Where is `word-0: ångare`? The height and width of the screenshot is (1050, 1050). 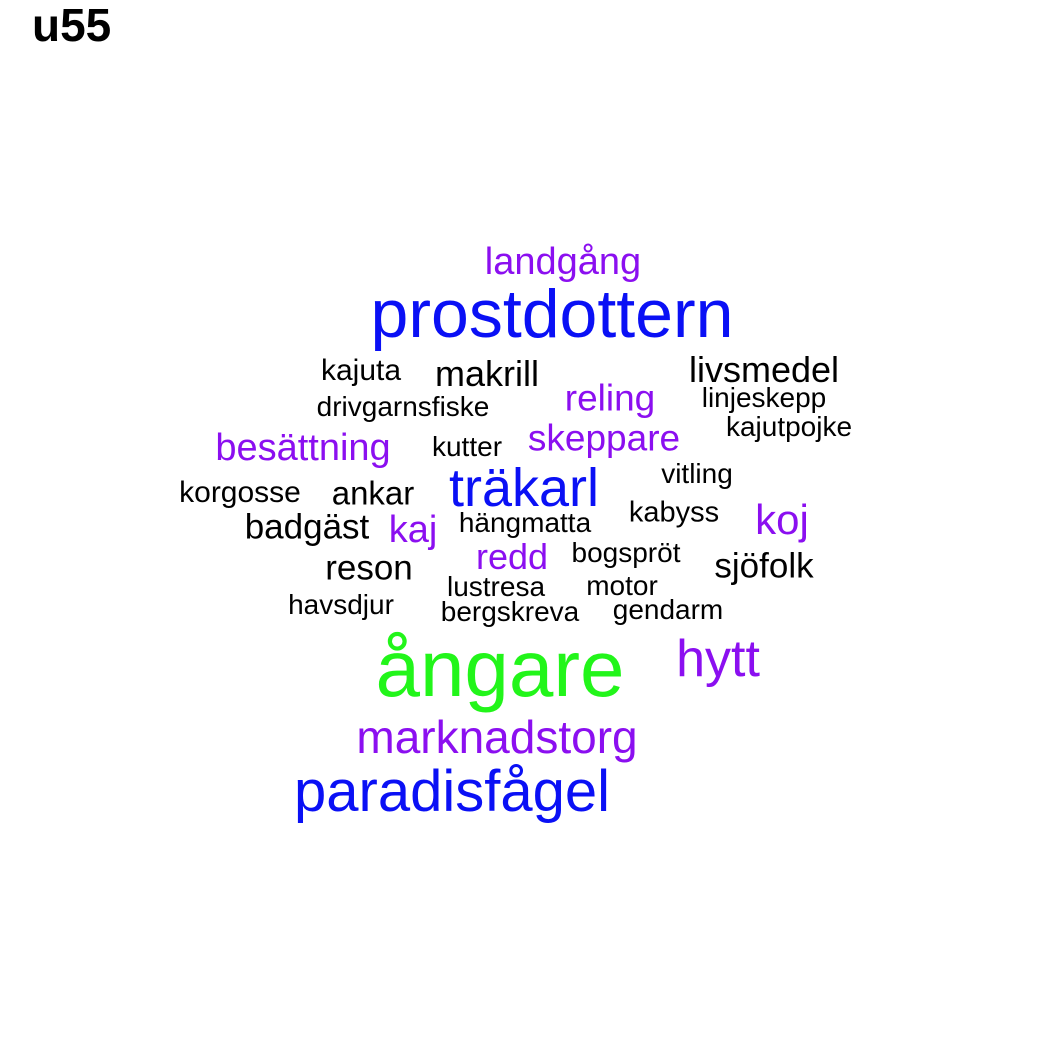 word-0: ångare is located at coordinates (500, 668).